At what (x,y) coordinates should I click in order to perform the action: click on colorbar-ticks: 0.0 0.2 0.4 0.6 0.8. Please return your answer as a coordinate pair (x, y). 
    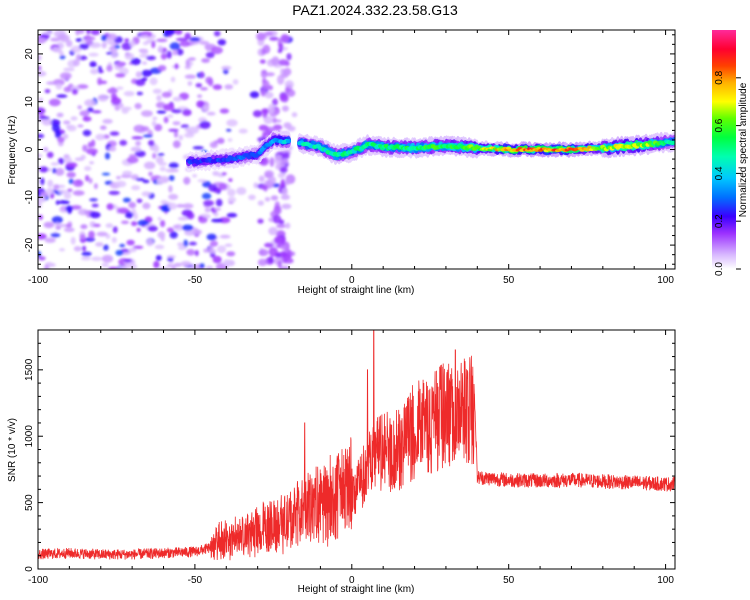
    Looking at the image, I should click on (727, 173).